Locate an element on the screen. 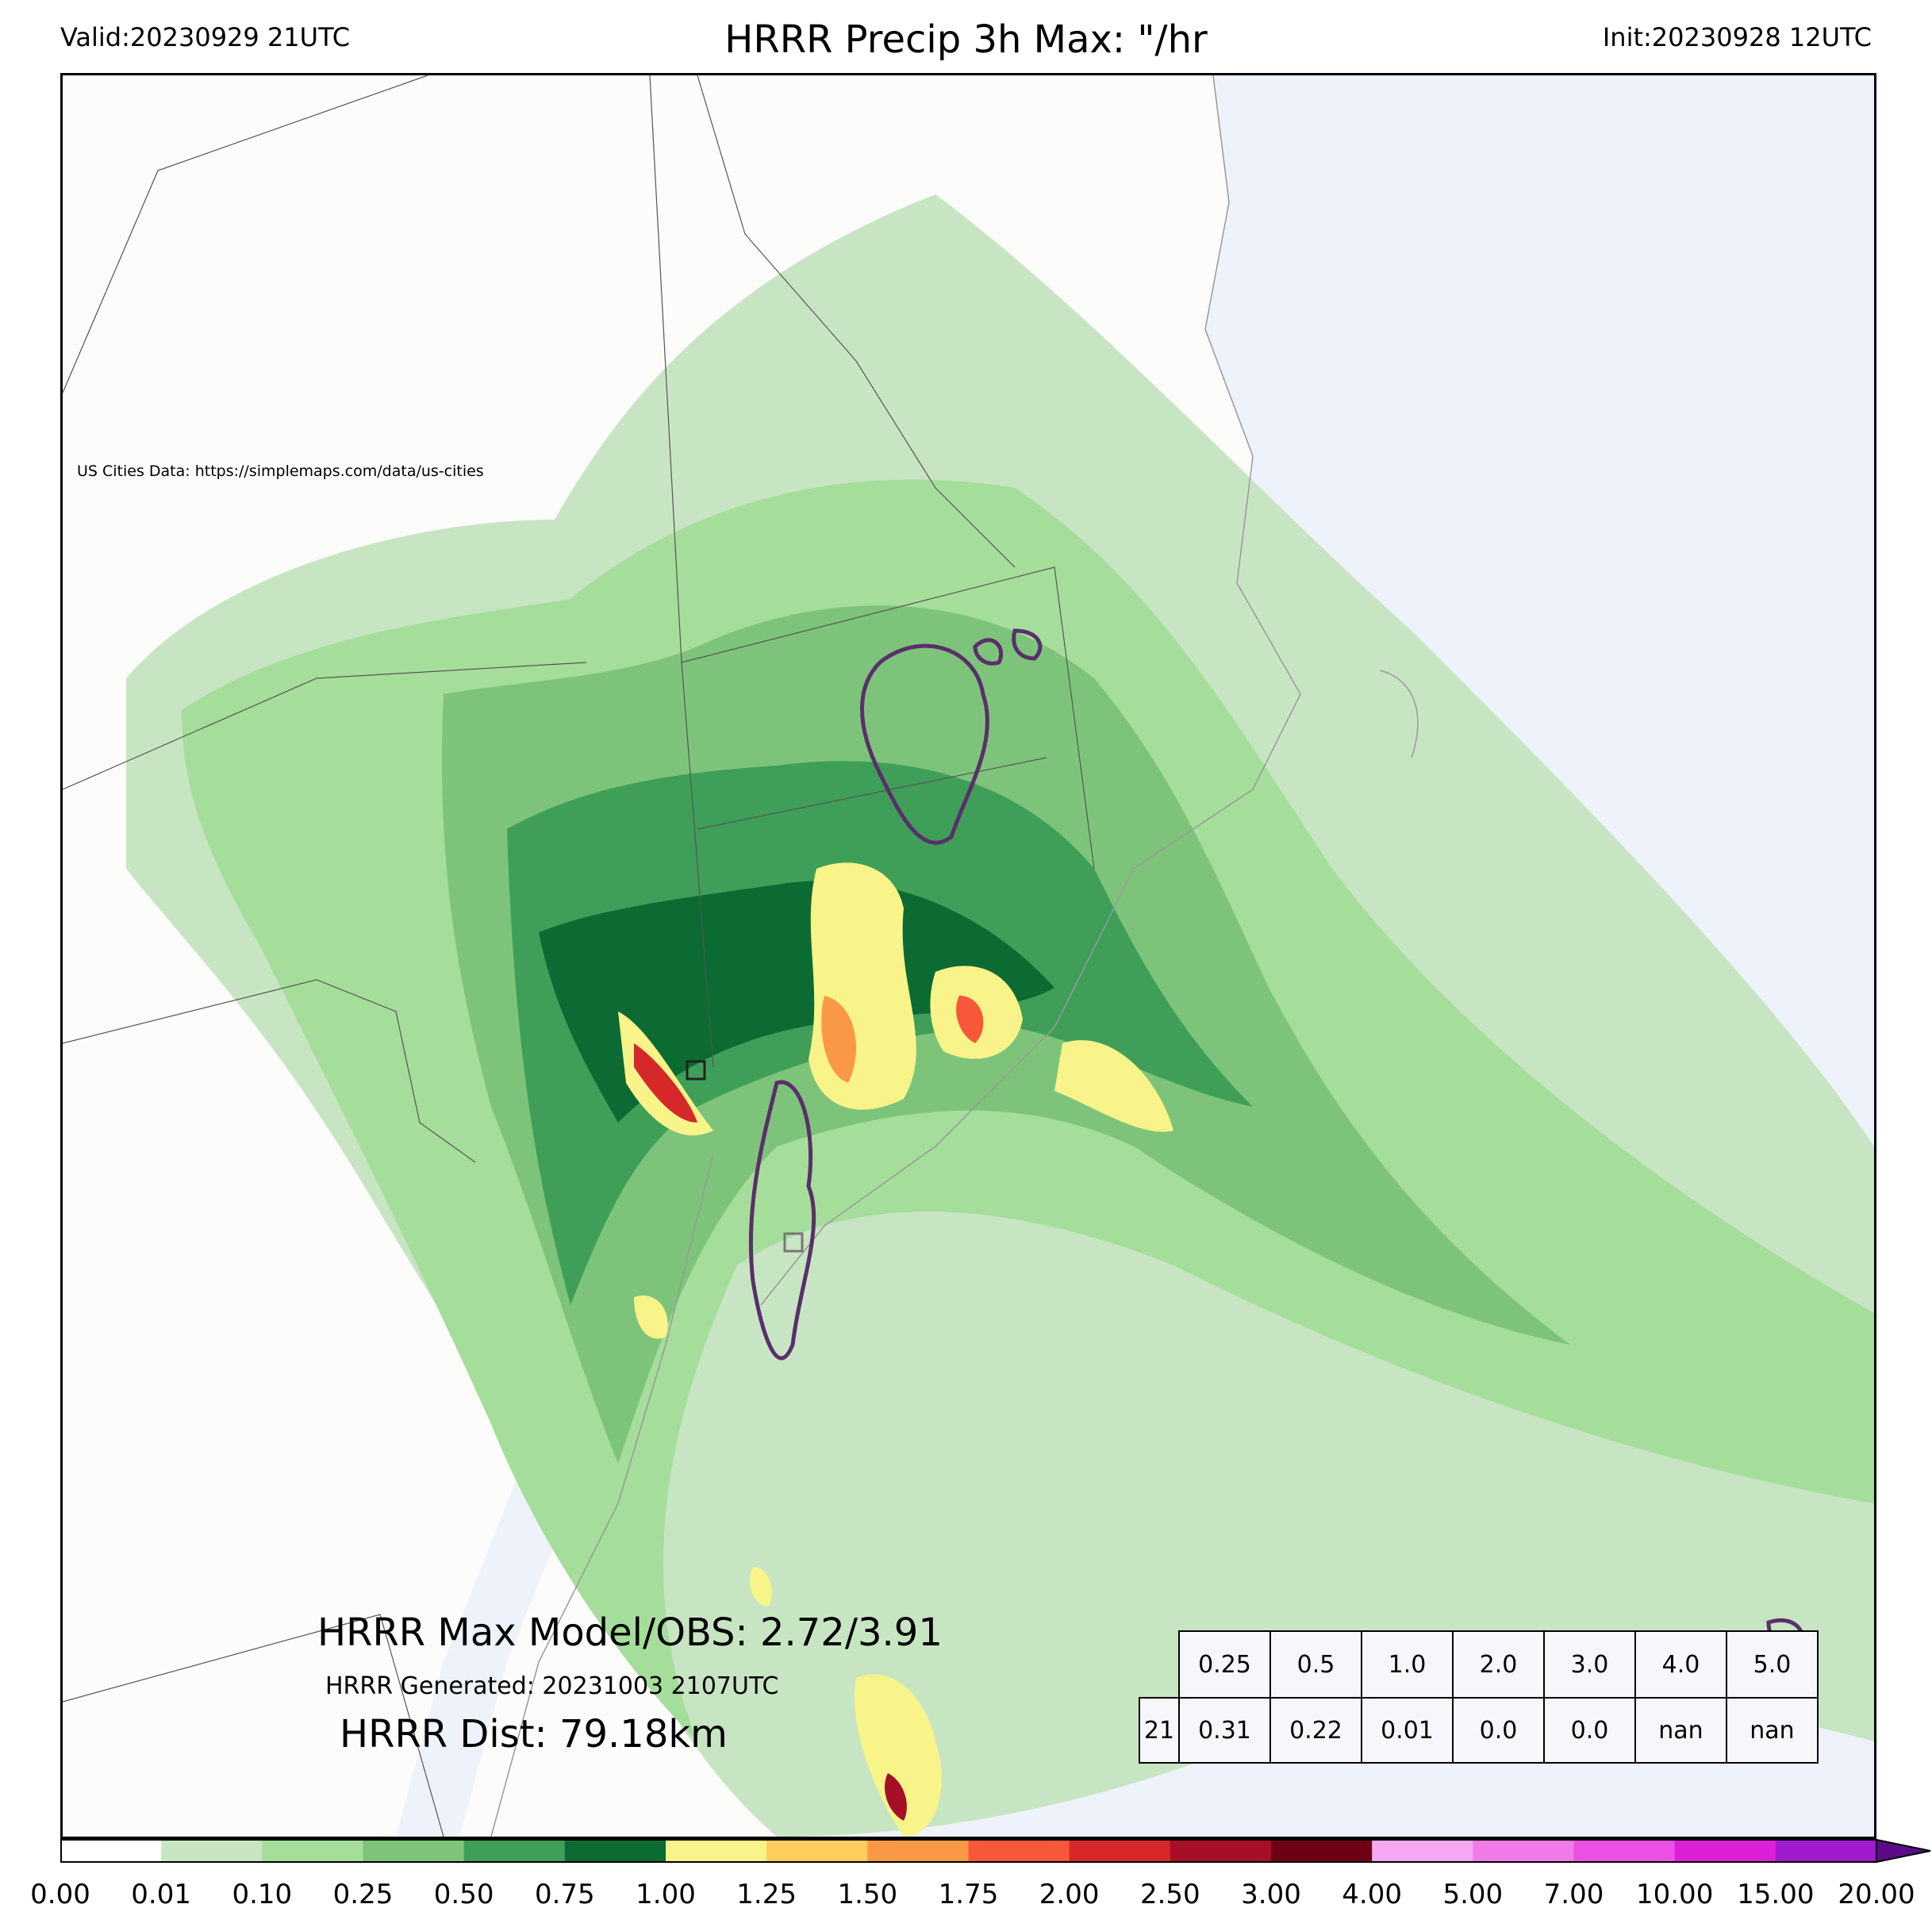  colorbar-tick-label: 2.50 is located at coordinates (1169, 1894).